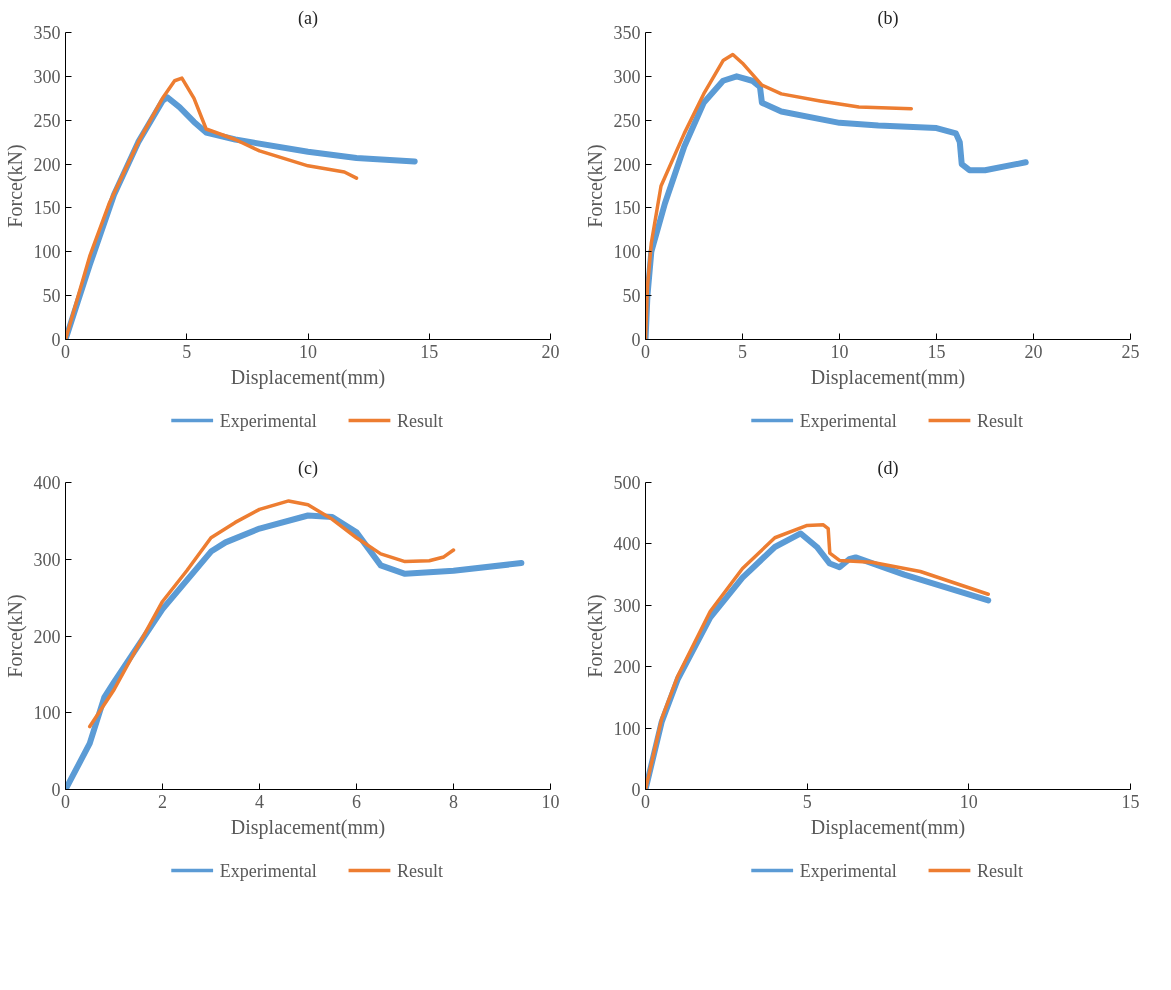 This screenshot has height=990, width=1171. Describe the element at coordinates (888, 468) in the screenshot. I see `chart-title: (d)` at that location.